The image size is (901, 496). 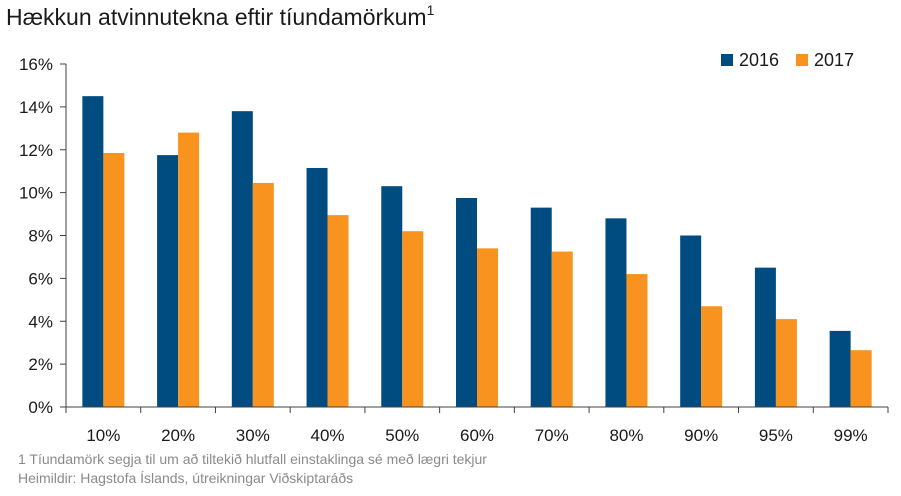 What do you see at coordinates (36, 193) in the screenshot?
I see `y-tick-label: 10%` at bounding box center [36, 193].